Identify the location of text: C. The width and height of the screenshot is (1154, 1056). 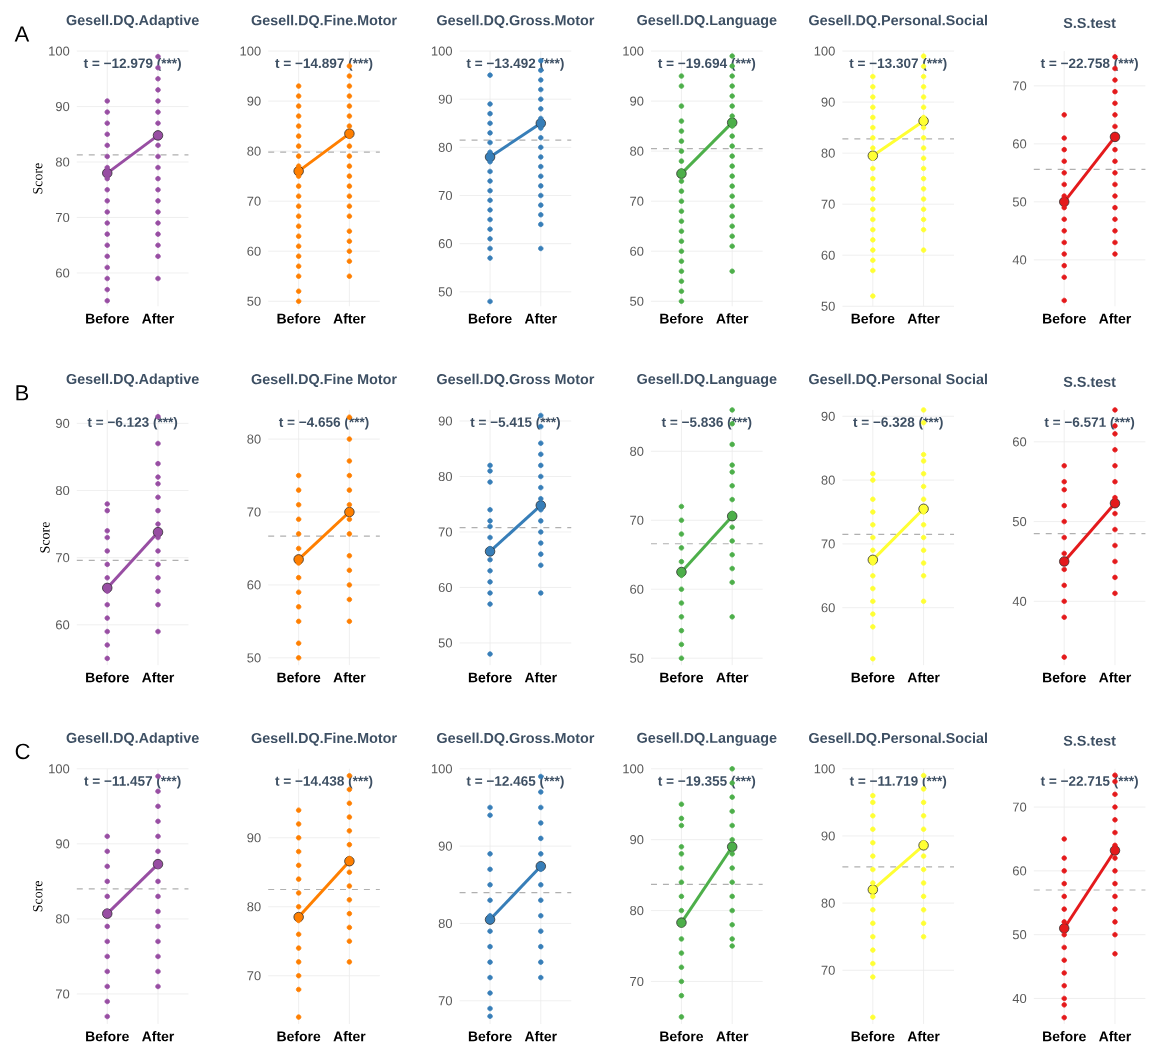
(22, 751).